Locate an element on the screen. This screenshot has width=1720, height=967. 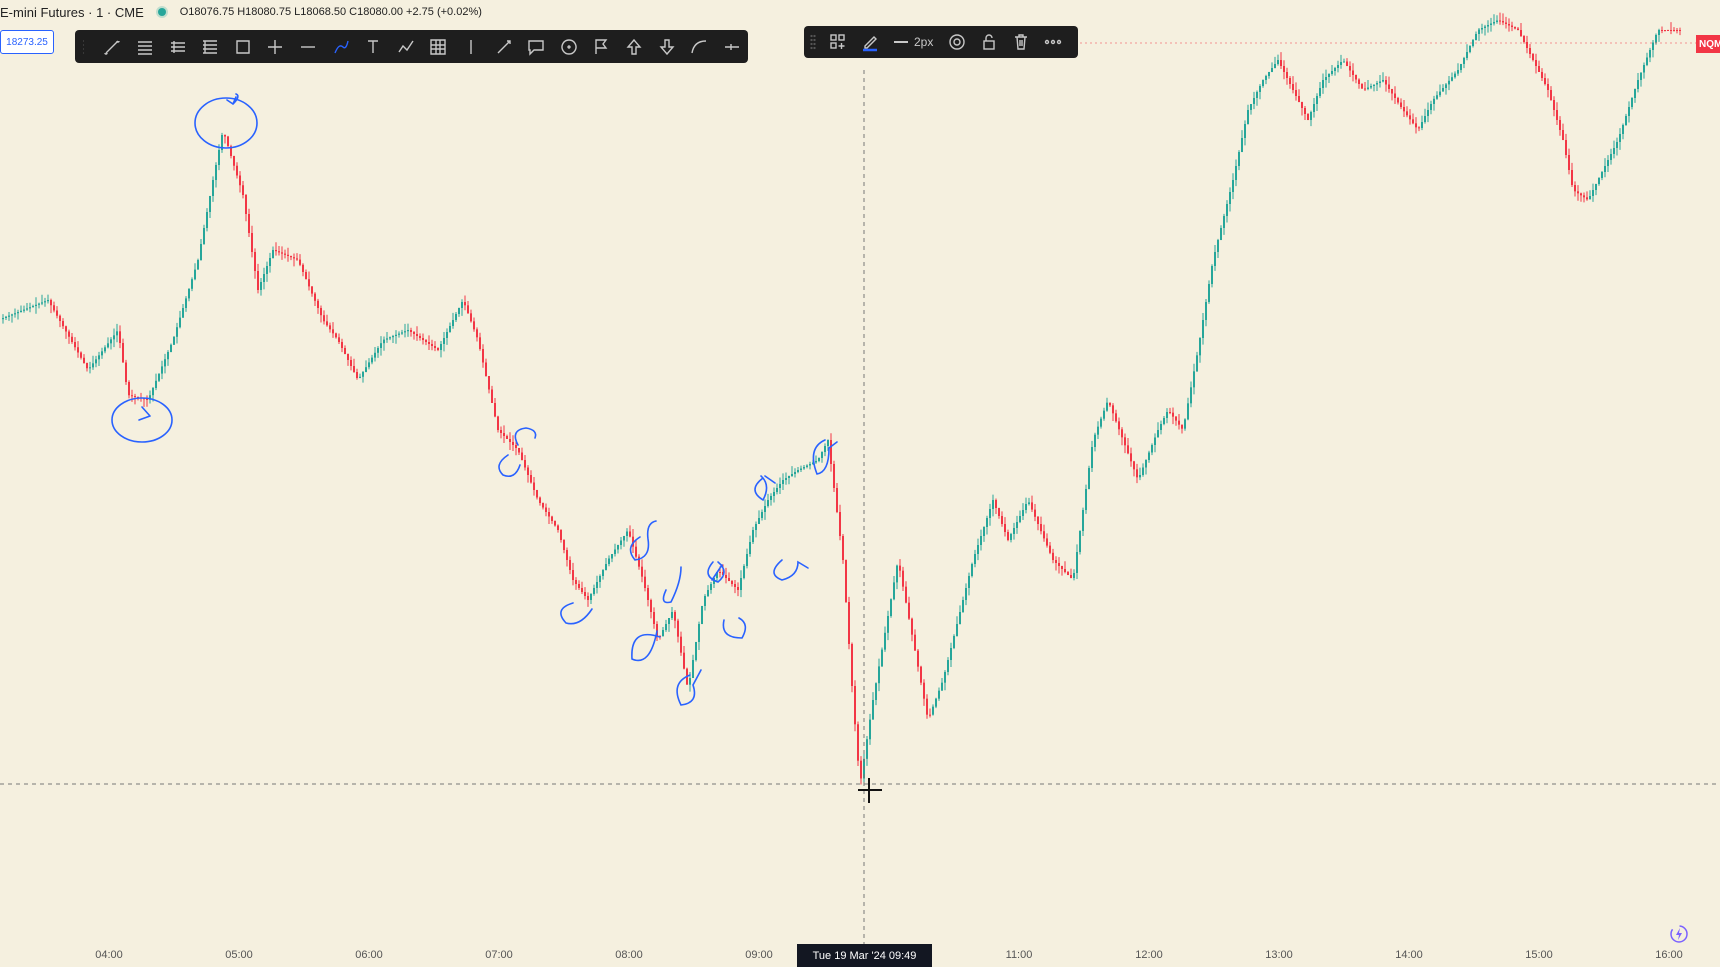
time-axis-label: 07:00 is located at coordinates (499, 955).